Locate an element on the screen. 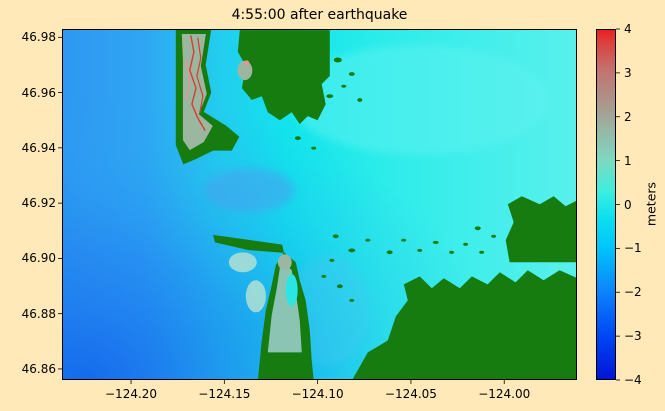 The image size is (665, 411). land-east-shore is located at coordinates (541, 229).